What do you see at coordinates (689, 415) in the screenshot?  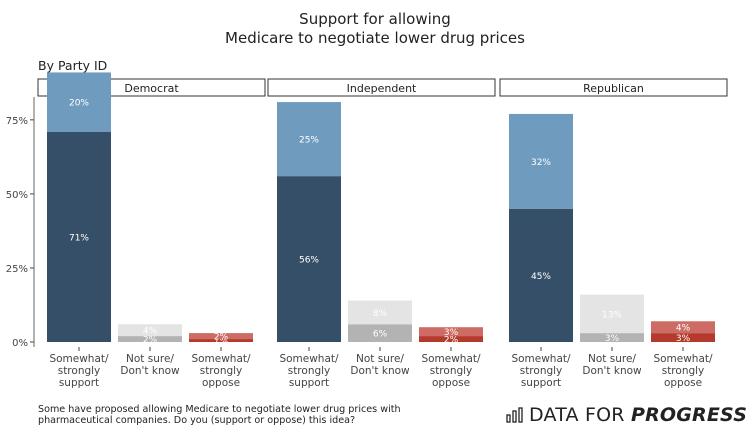 I see `brand-emphasis: PROGRESS` at bounding box center [689, 415].